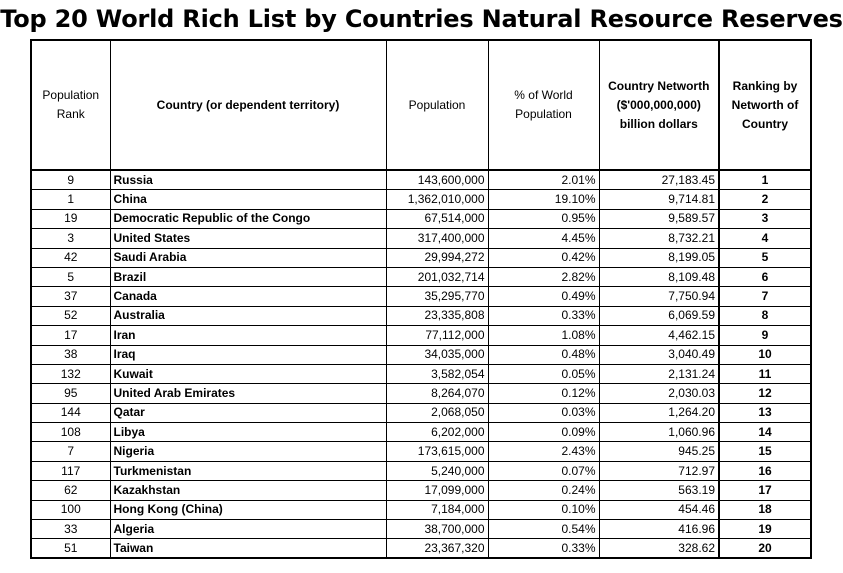 This screenshot has height=573, width=843. What do you see at coordinates (544, 238) in the screenshot?
I see `cell-percent-world-population: 4.45%` at bounding box center [544, 238].